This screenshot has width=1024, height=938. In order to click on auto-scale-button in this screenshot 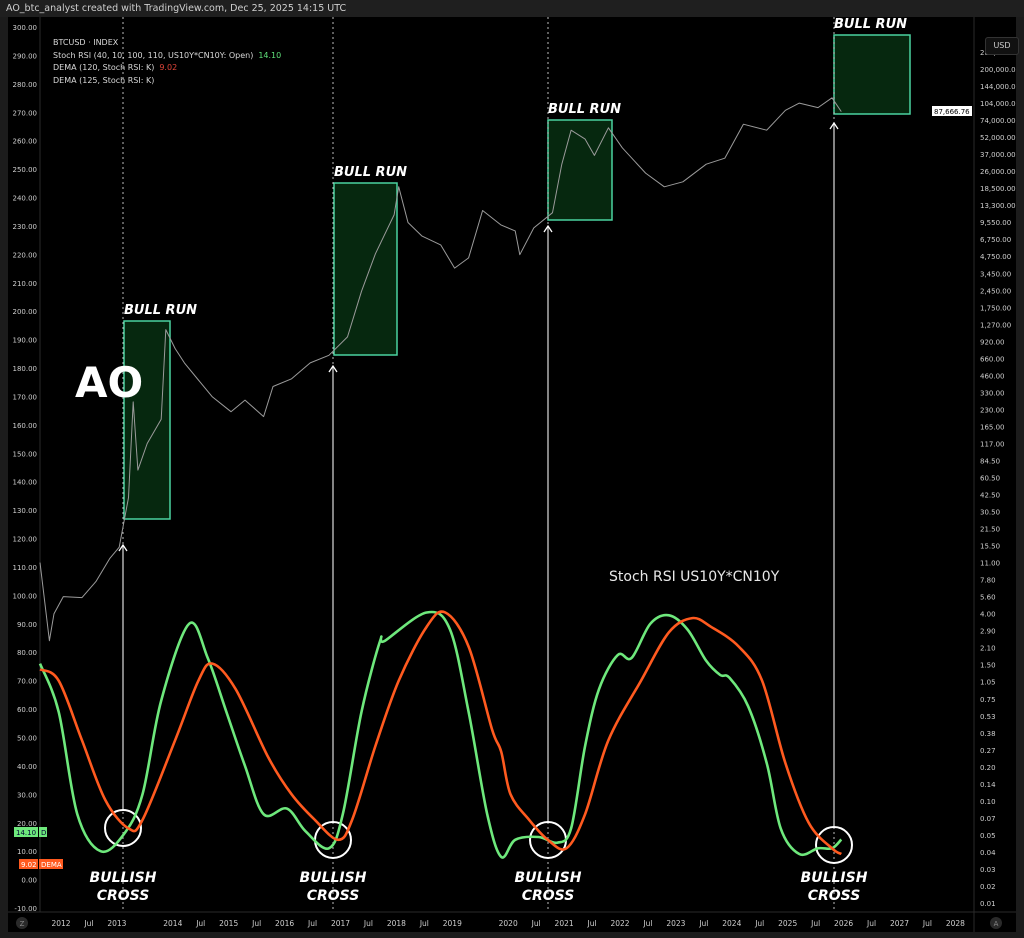, I will do `click(996, 923)`.